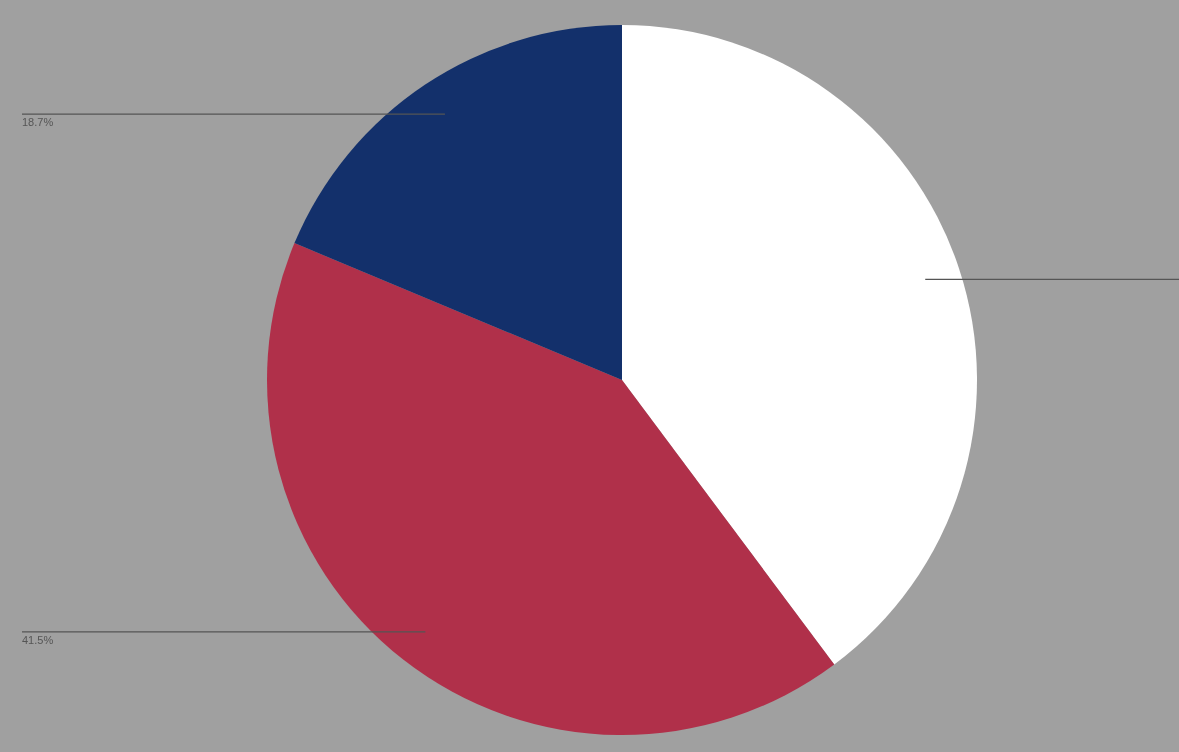 This screenshot has width=1179, height=752. What do you see at coordinates (458, 202) in the screenshot?
I see `pie-slice` at bounding box center [458, 202].